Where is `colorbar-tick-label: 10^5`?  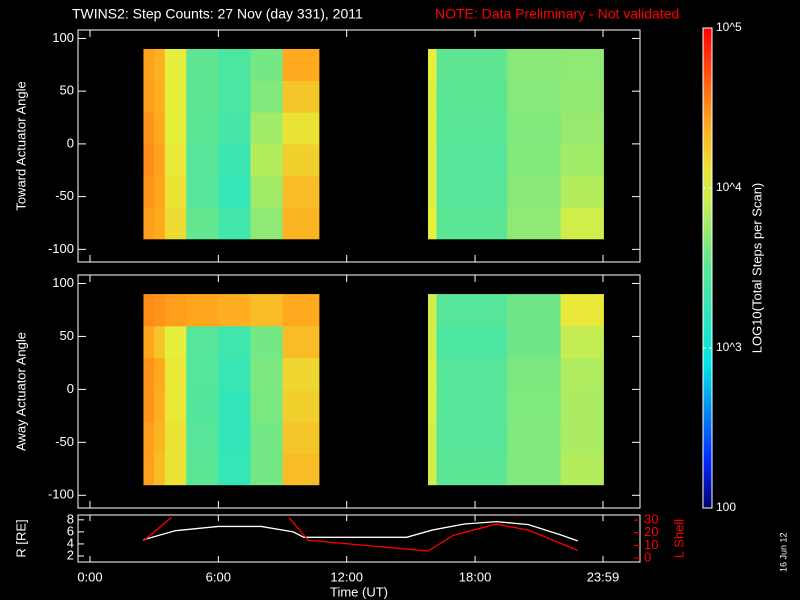 colorbar-tick-label: 10^5 is located at coordinates (729, 27).